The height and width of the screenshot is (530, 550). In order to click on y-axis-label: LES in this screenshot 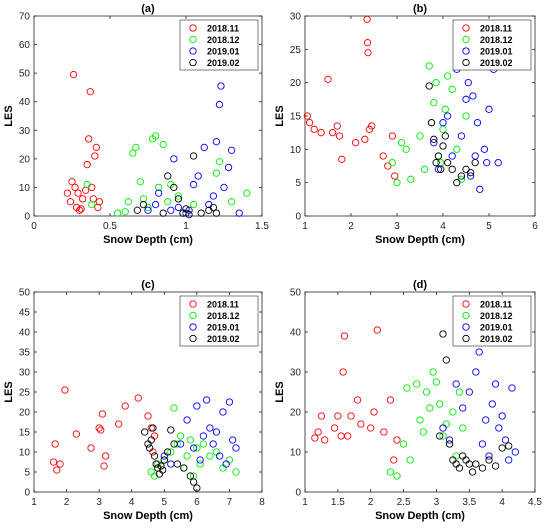, I will do `click(280, 115)`.